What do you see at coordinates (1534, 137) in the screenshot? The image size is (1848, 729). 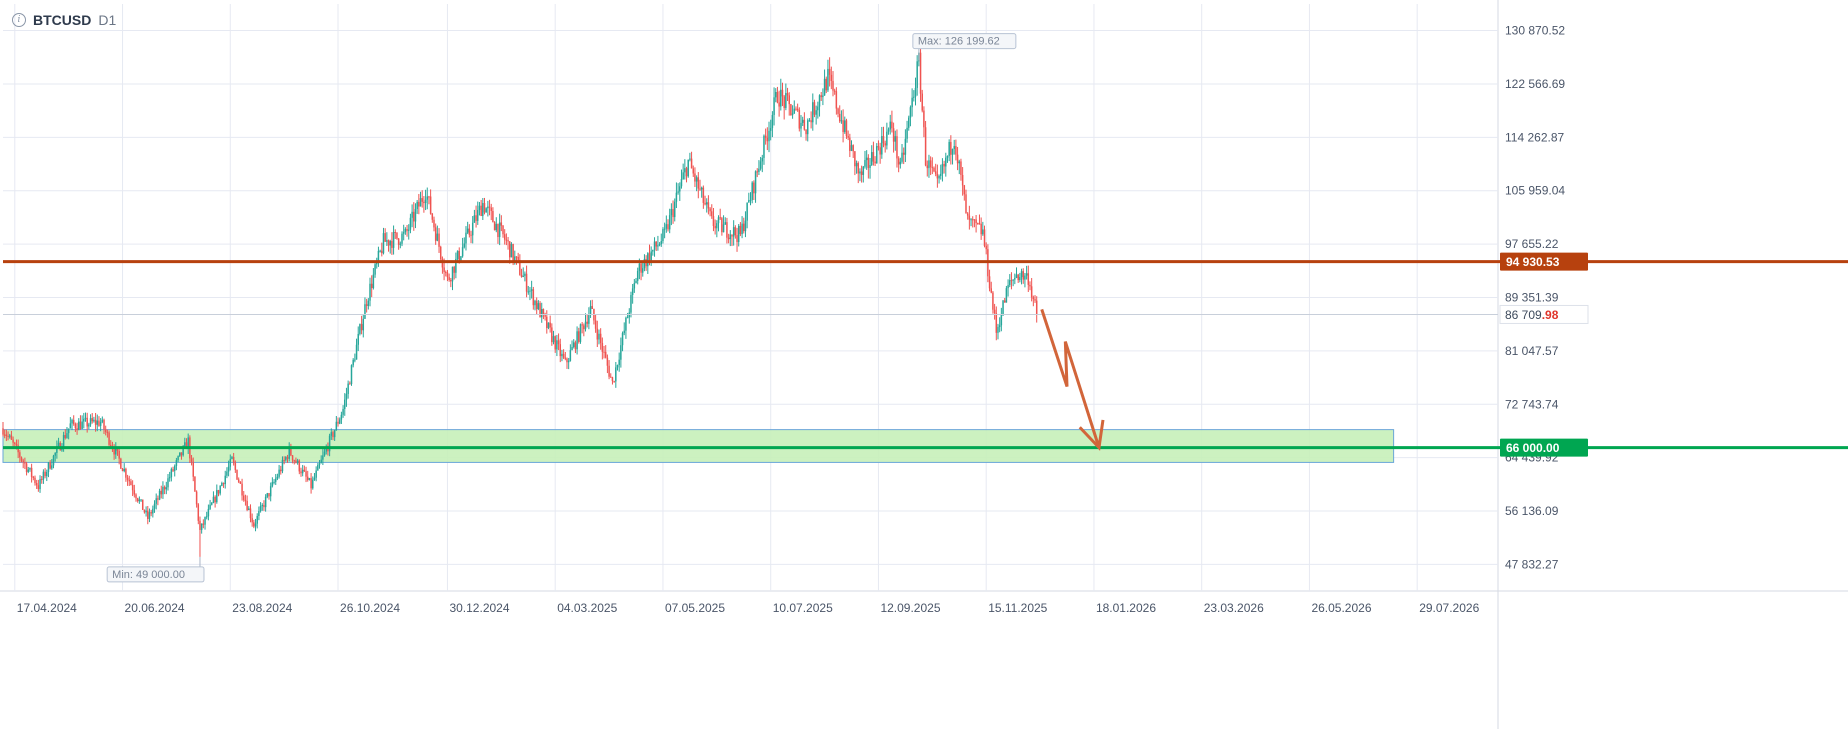 I see `y-tick-label: 114 262.87` at bounding box center [1534, 137].